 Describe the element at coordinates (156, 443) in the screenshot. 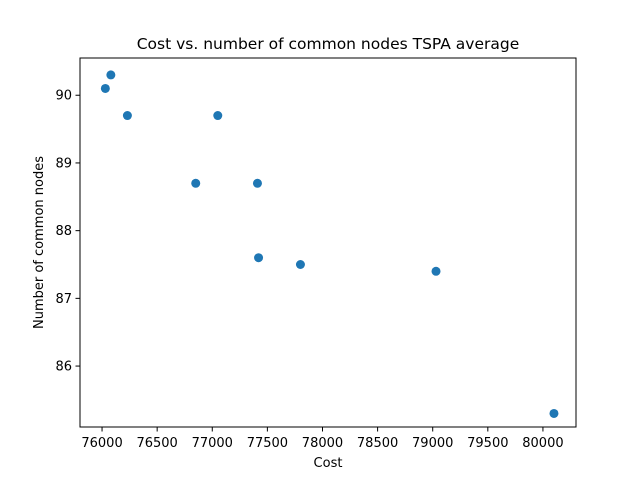

I see `x-tick-label: 76500` at that location.